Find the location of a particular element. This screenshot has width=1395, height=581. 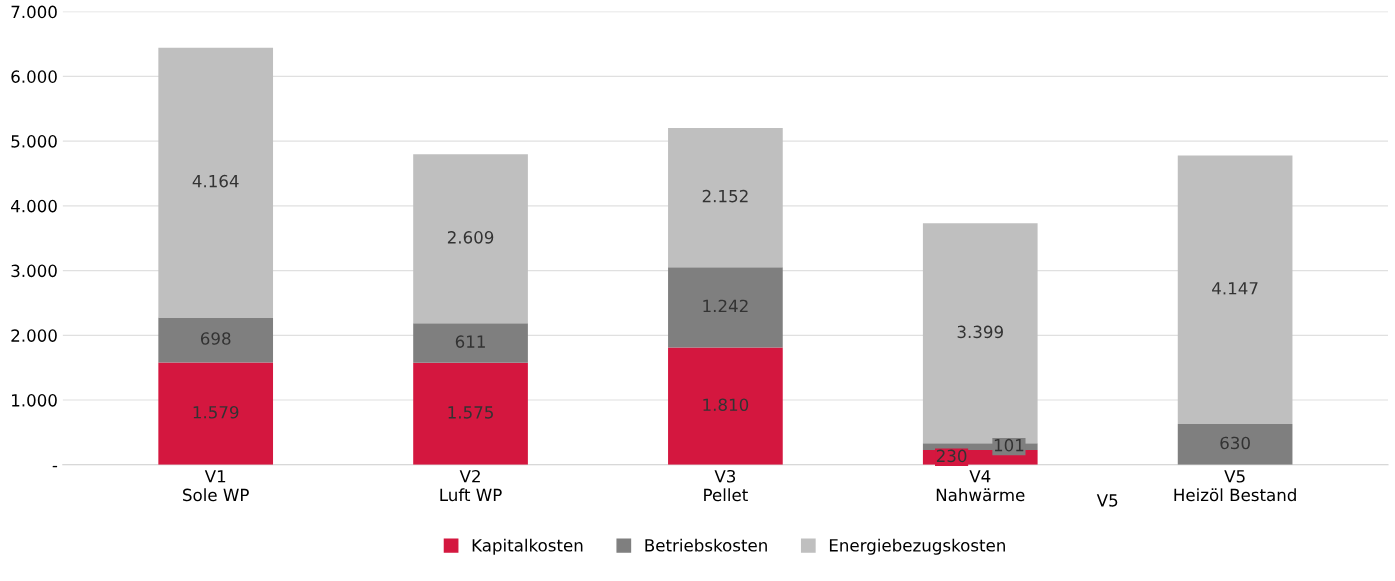

x-tick-label: V4 Nahwärme is located at coordinates (980, 486).